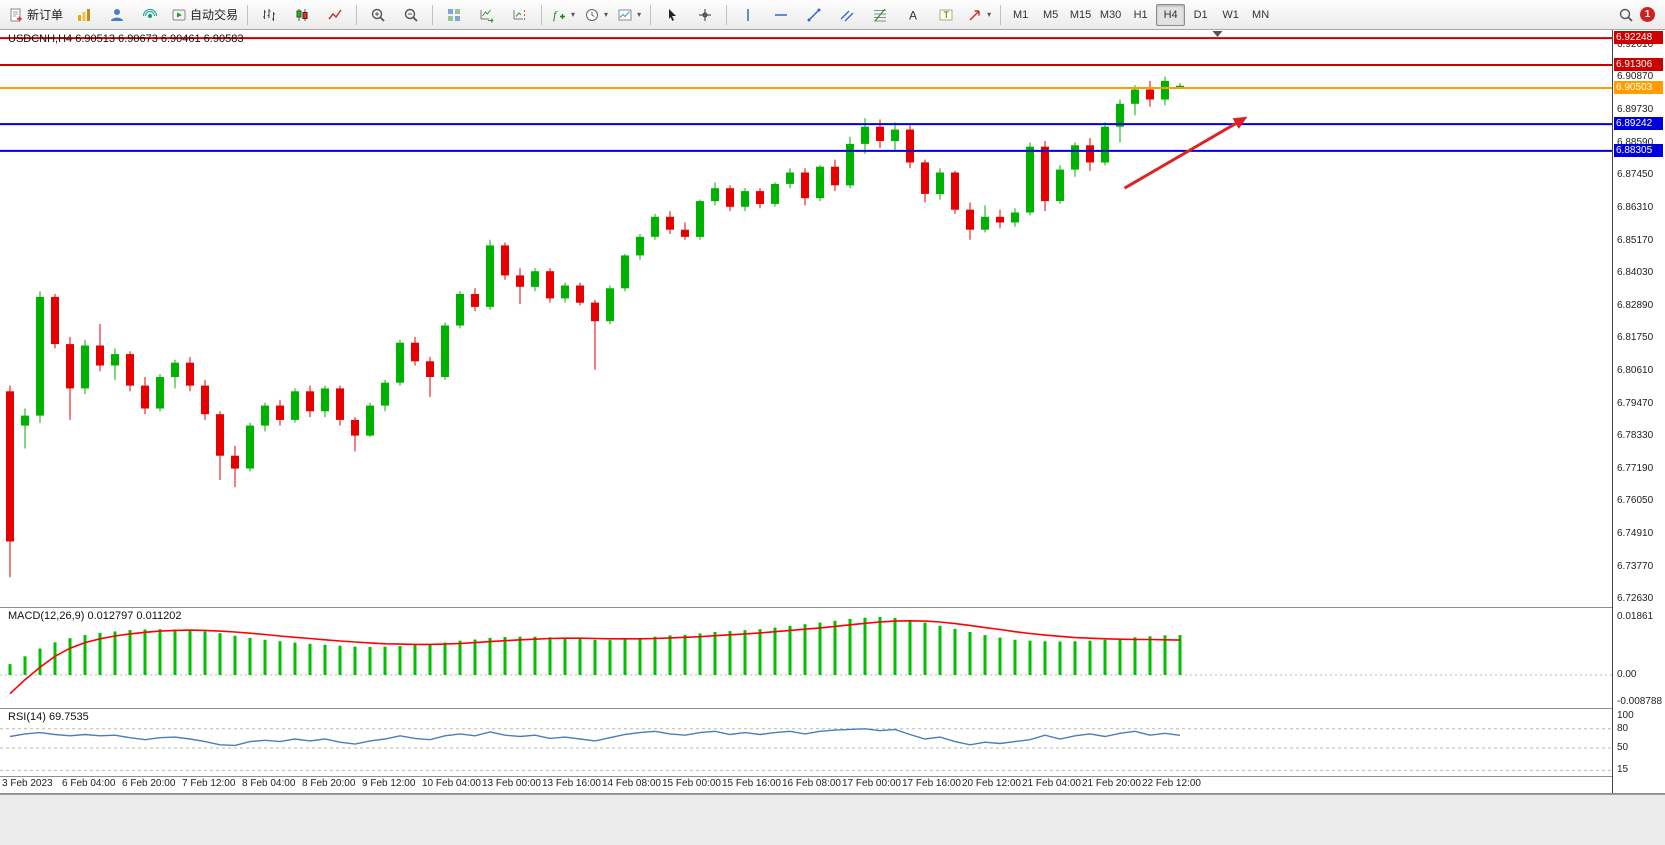 This screenshot has height=845, width=1665. I want to click on tile-windows-button, so click(454, 15).